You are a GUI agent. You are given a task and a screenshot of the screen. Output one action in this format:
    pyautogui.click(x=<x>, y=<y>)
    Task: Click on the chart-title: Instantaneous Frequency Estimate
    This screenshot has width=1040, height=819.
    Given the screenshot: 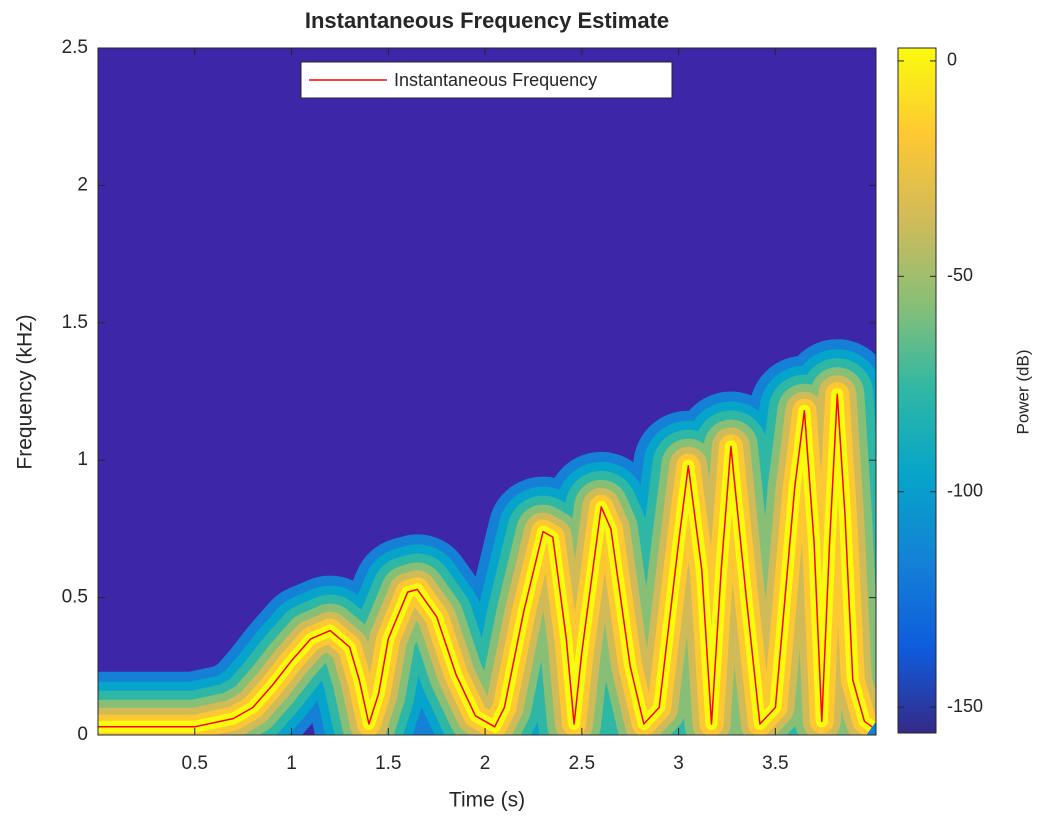 What is the action you would take?
    pyautogui.click(x=487, y=20)
    